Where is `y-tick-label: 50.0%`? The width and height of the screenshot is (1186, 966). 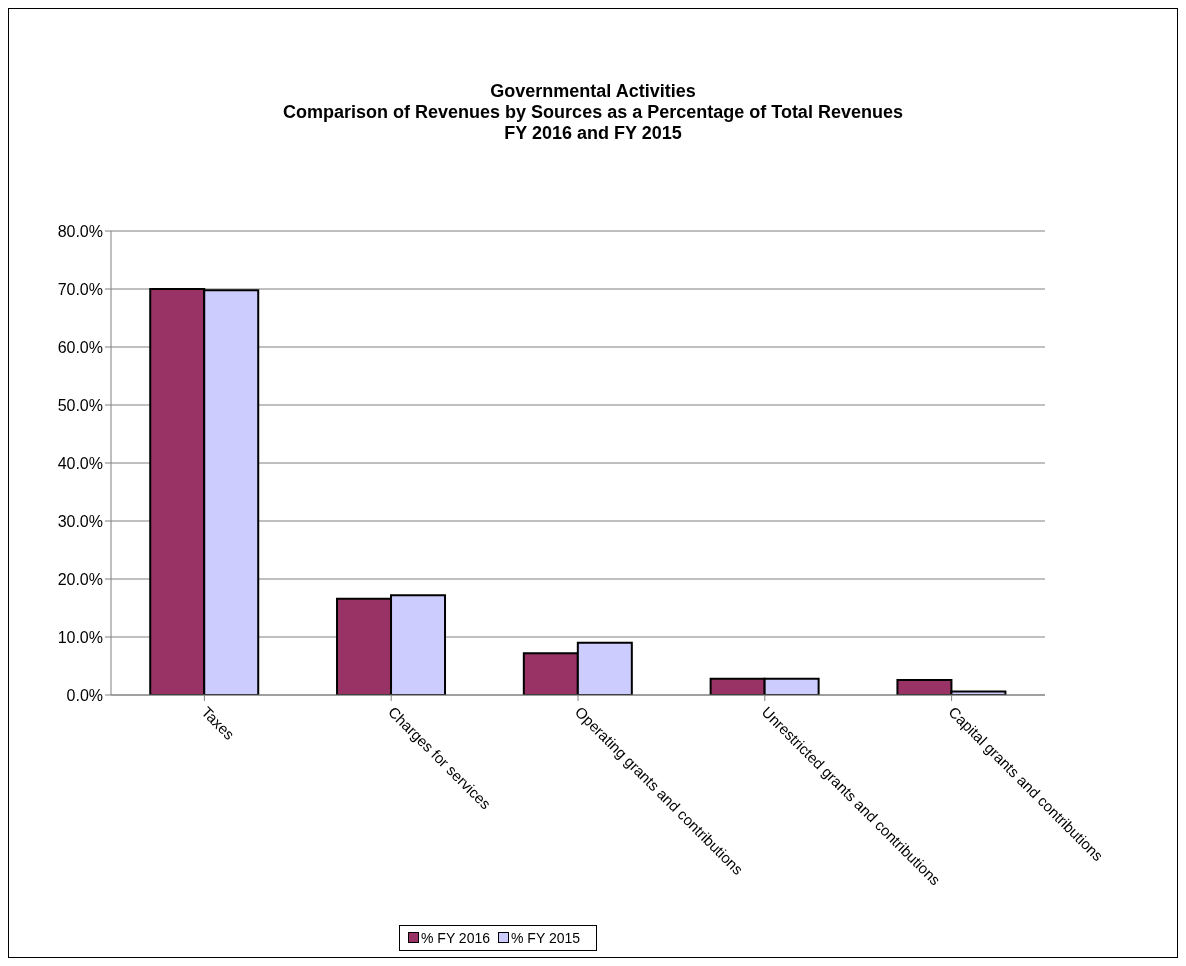 y-tick-label: 50.0% is located at coordinates (80, 405).